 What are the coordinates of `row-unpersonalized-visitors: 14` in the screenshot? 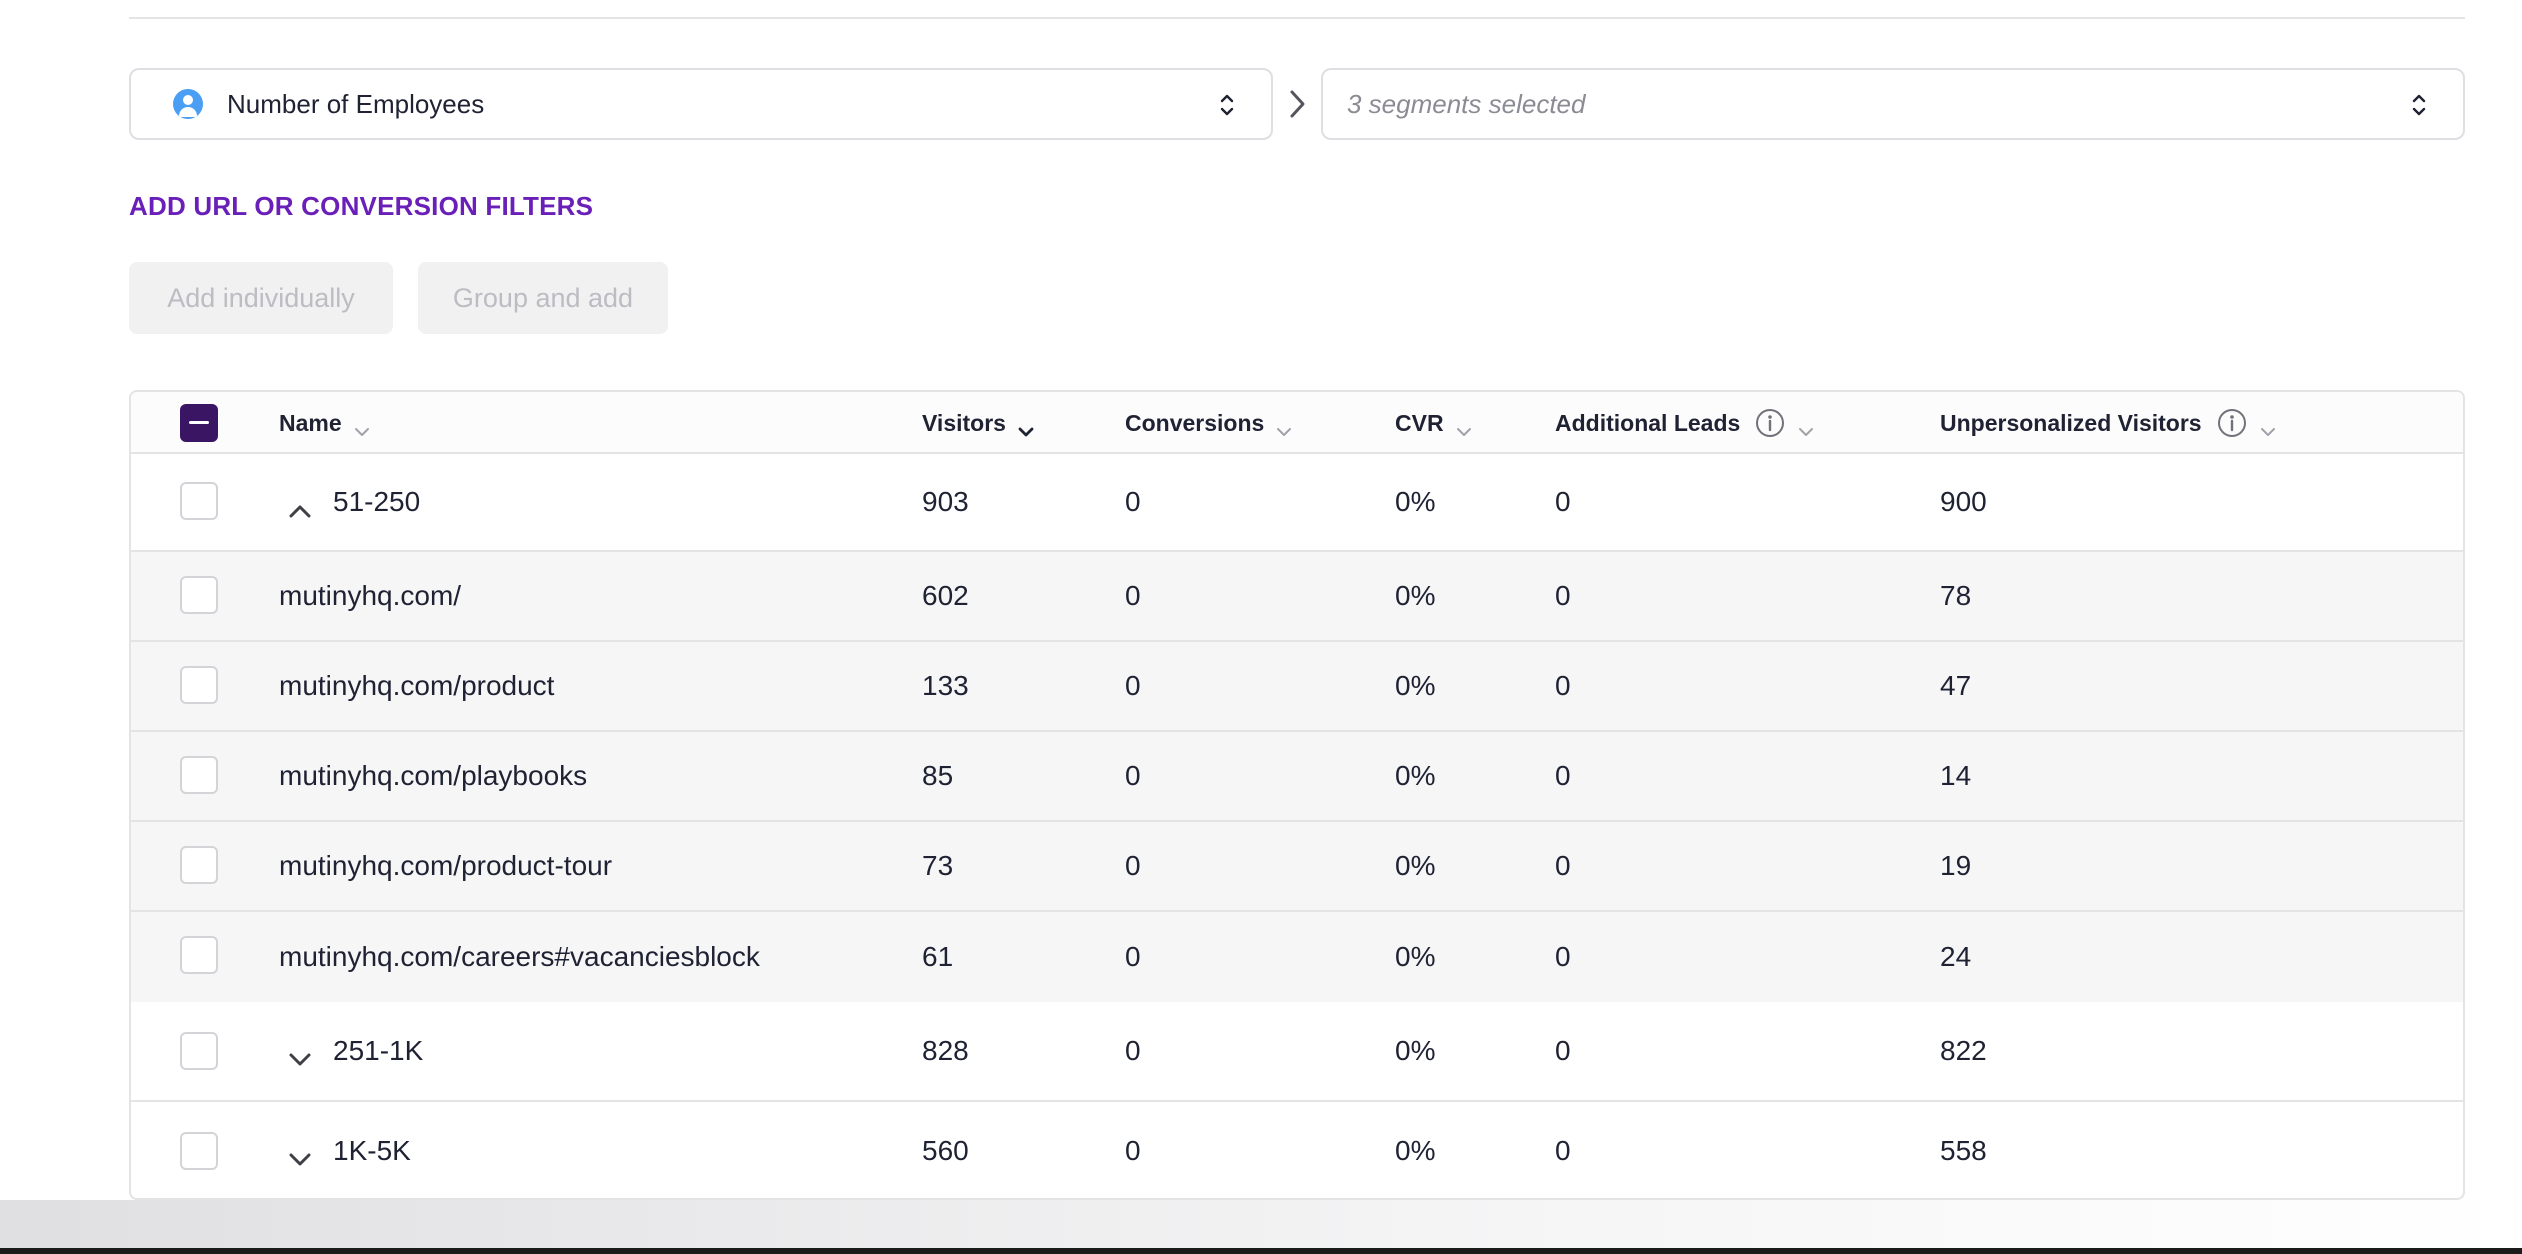 It's located at (1956, 775).